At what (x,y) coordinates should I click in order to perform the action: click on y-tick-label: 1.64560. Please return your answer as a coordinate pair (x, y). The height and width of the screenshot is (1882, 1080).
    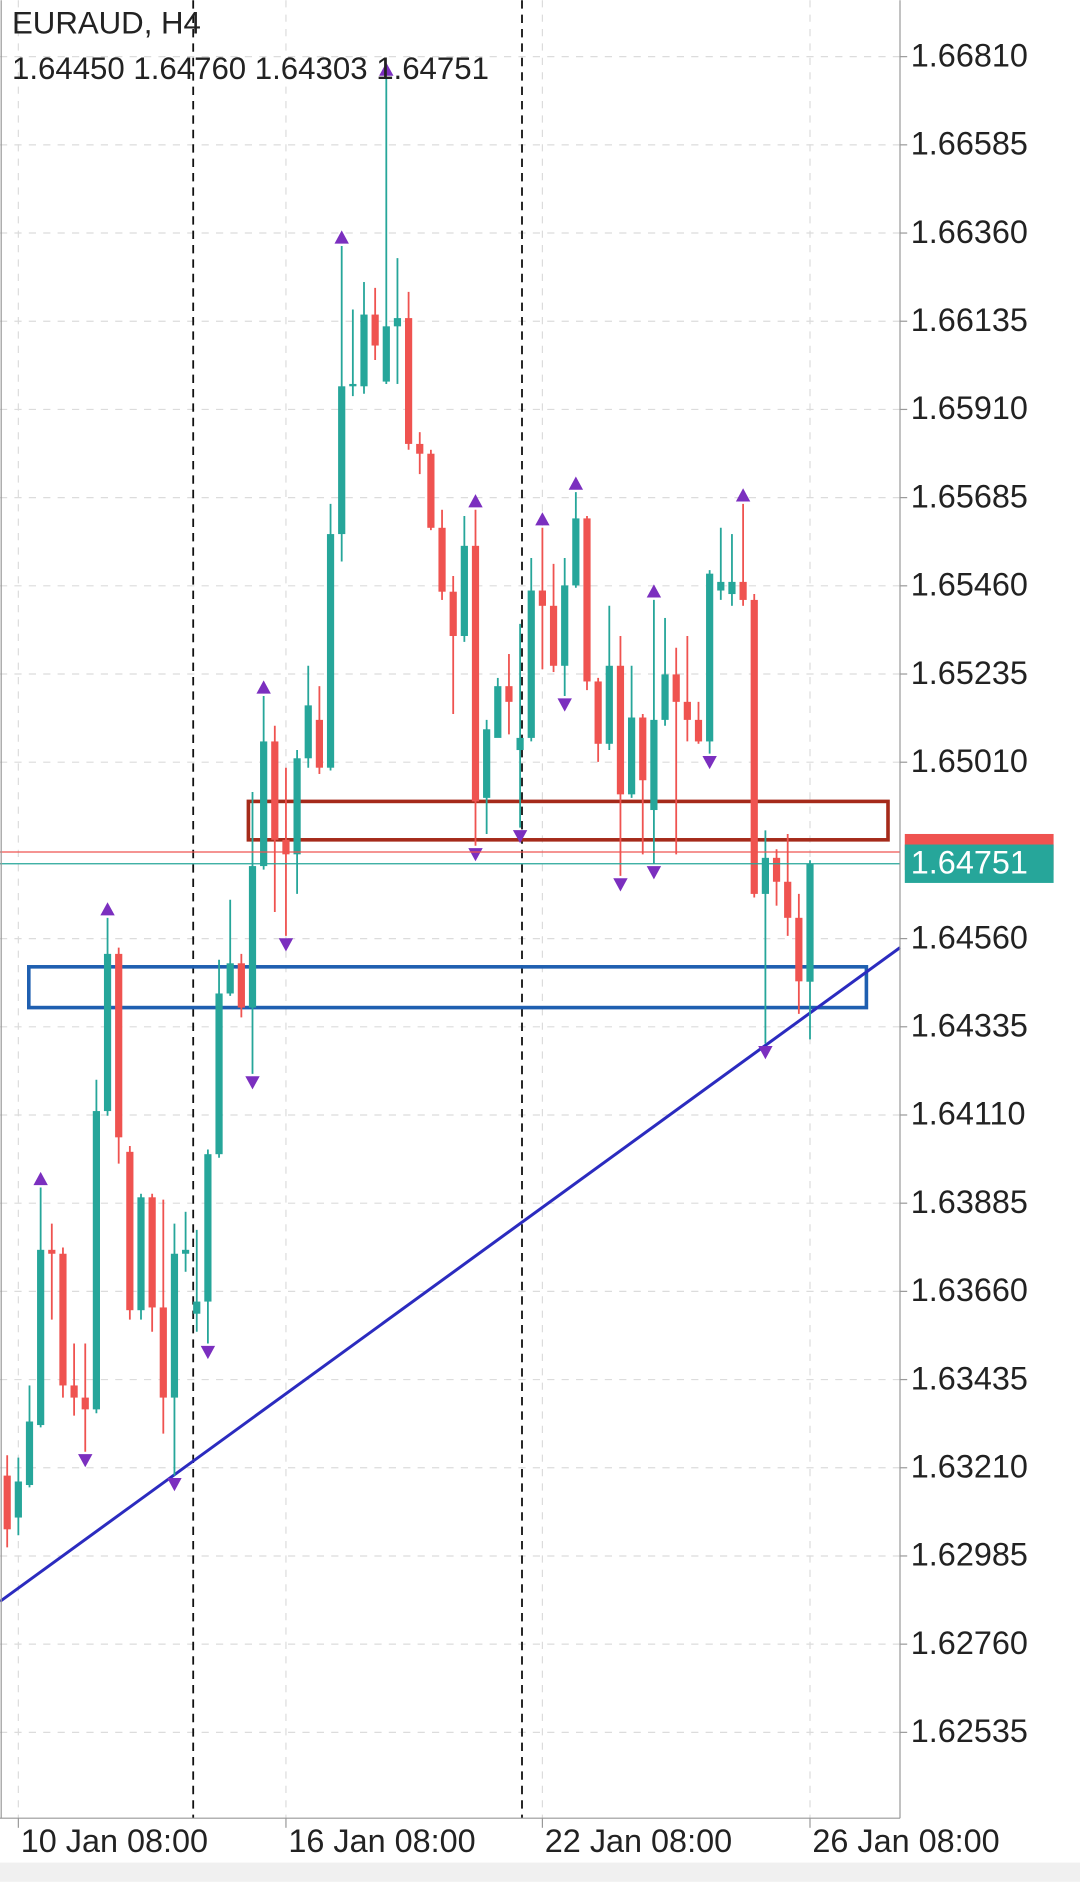
    Looking at the image, I should click on (969, 937).